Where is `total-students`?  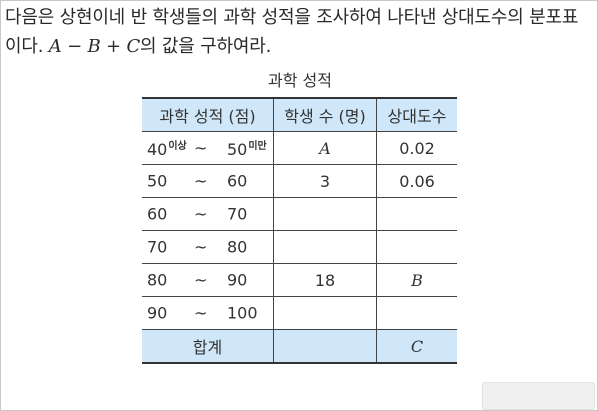
total-students is located at coordinates (325, 346).